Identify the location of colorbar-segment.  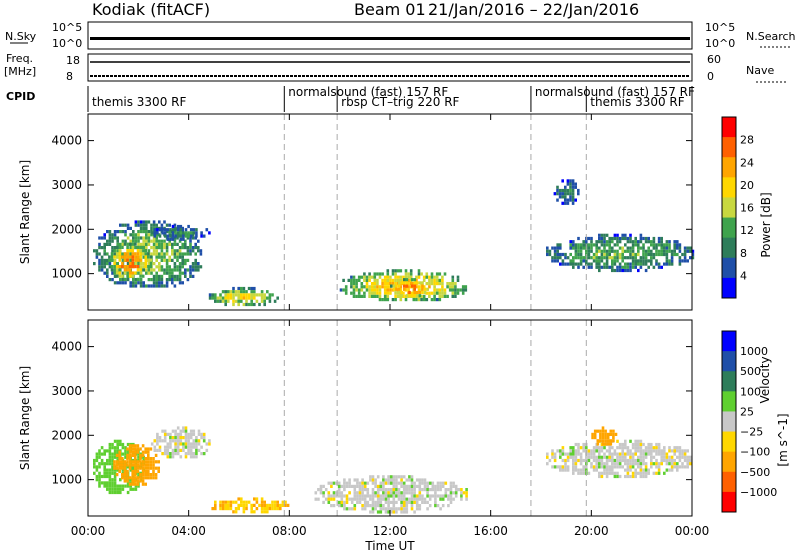
(729, 147).